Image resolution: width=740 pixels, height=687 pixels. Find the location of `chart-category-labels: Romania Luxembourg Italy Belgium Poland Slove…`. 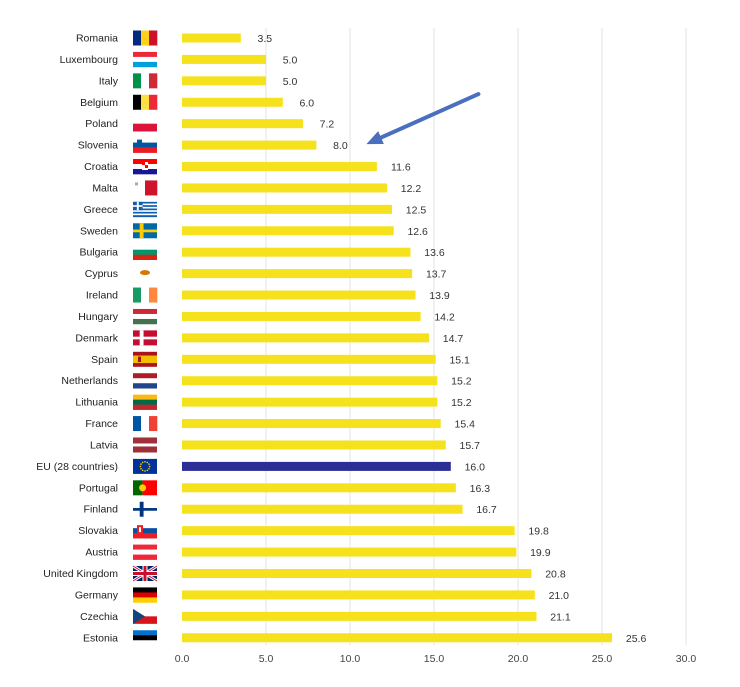

chart-category-labels: Romania Luxembourg Italy Belgium Poland Slove… is located at coordinates (77, 339).